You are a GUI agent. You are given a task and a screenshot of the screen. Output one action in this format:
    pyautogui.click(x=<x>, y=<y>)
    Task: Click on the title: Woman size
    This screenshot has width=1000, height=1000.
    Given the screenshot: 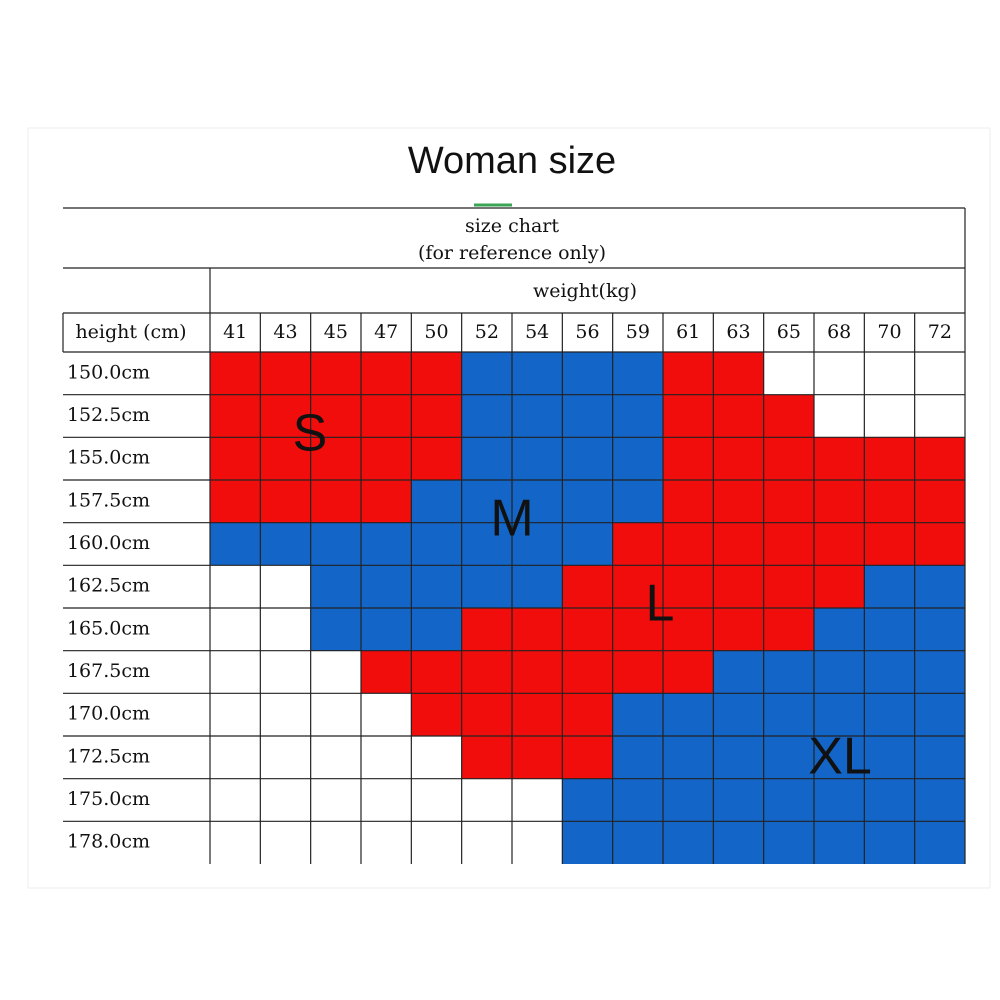 What is the action you would take?
    pyautogui.click(x=512, y=161)
    